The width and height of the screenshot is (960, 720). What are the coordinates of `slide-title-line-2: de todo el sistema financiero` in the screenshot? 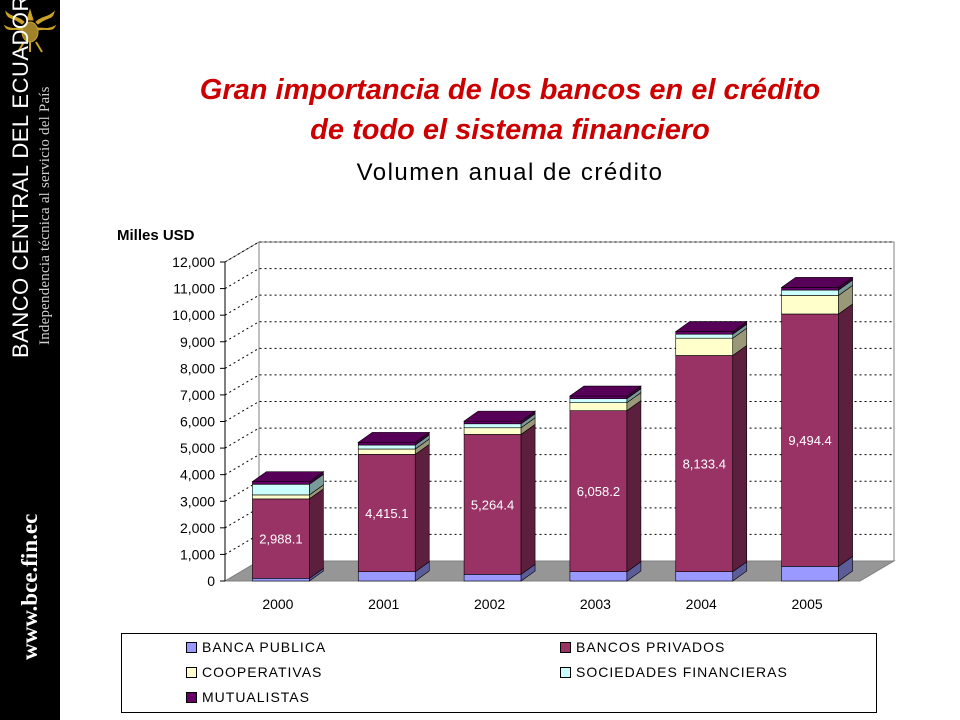 It's located at (510, 130).